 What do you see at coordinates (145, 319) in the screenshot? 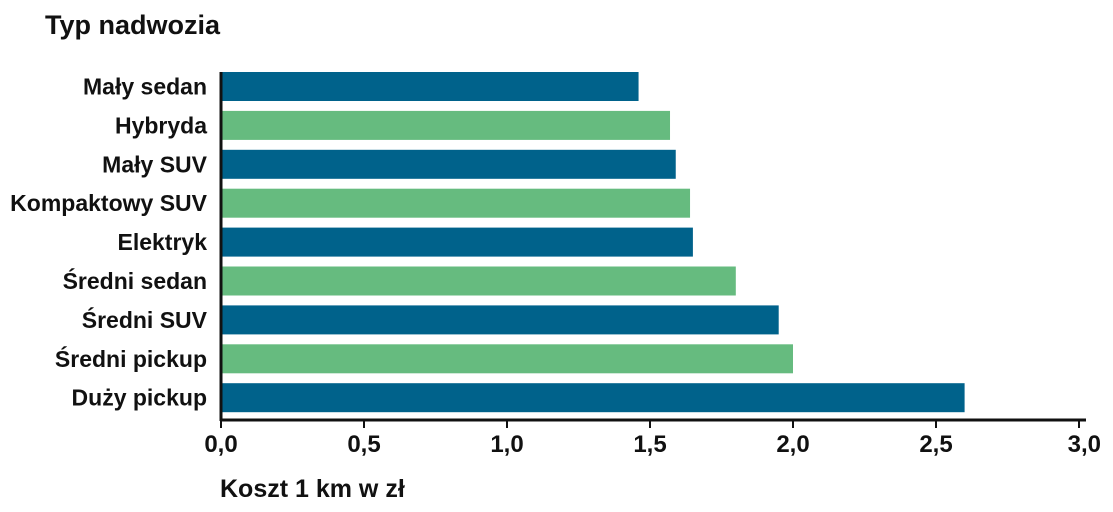
I see `category-label-7: Średni SUV` at bounding box center [145, 319].